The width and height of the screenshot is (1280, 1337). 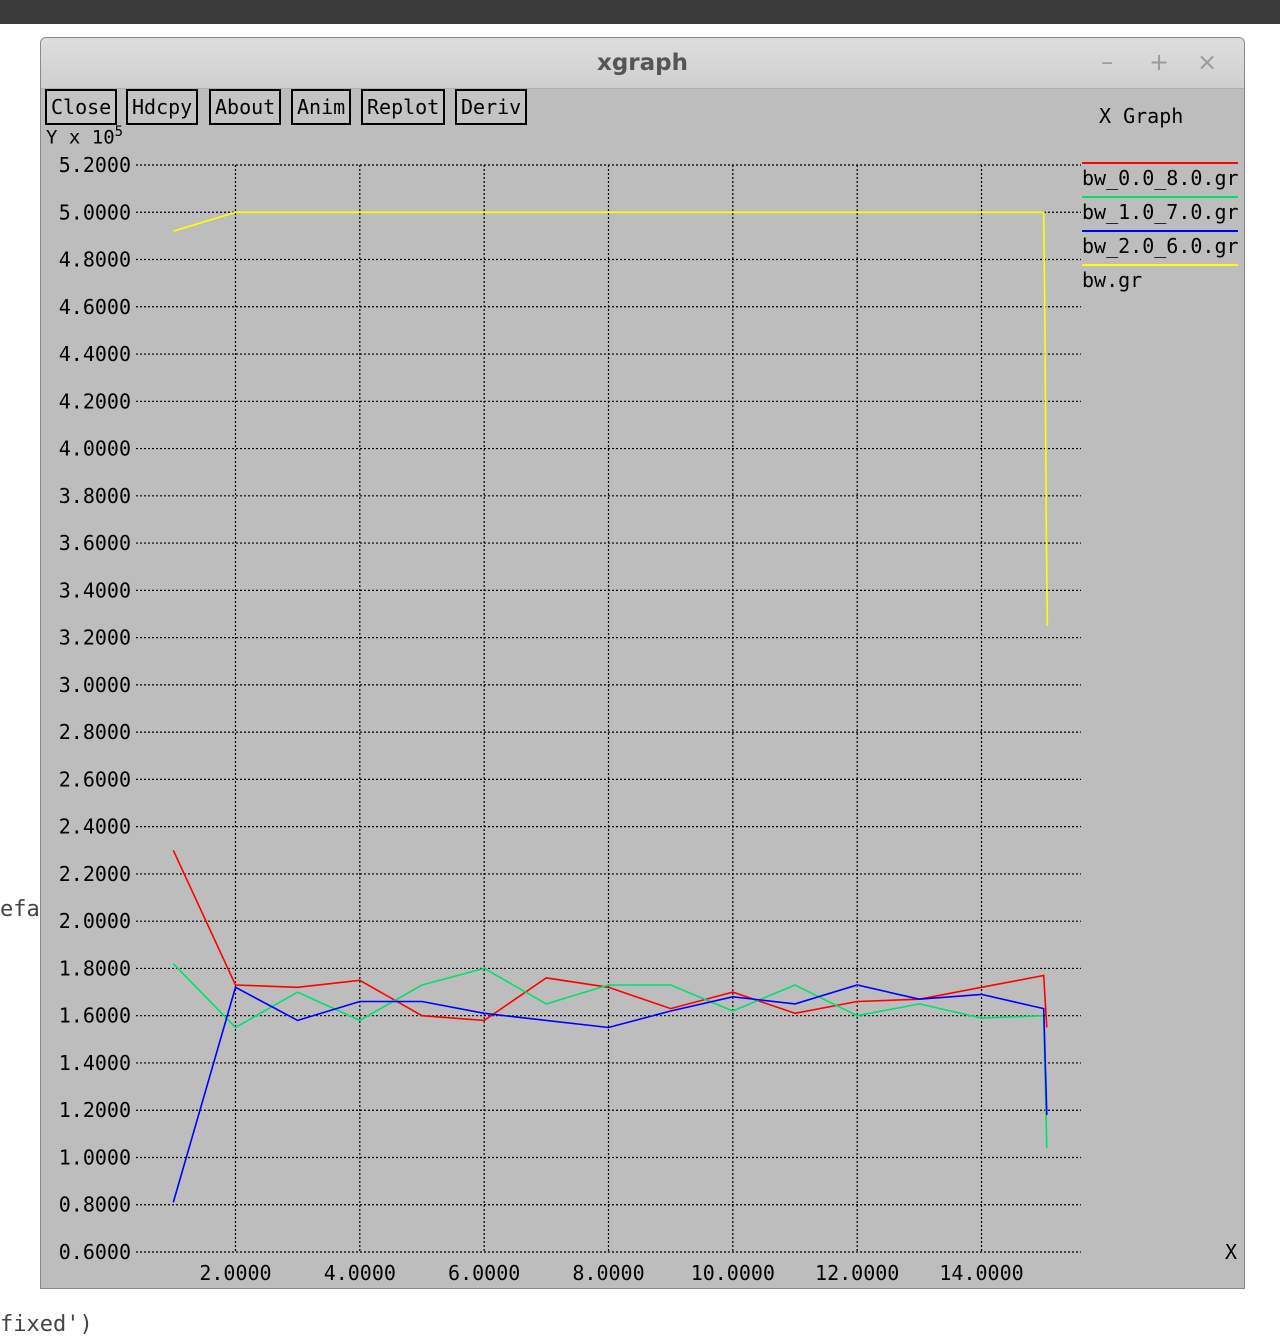 What do you see at coordinates (1160, 246) in the screenshot?
I see `legend-label: bw_2.0_6.0.gr` at bounding box center [1160, 246].